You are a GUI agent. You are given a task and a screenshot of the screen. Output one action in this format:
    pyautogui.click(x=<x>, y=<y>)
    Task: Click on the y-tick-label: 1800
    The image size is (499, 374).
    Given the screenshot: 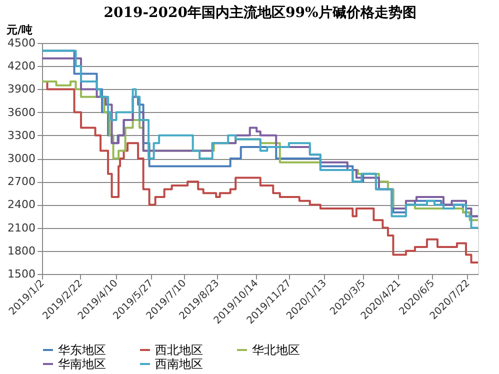 What is the action you would take?
    pyautogui.click(x=22, y=251)
    